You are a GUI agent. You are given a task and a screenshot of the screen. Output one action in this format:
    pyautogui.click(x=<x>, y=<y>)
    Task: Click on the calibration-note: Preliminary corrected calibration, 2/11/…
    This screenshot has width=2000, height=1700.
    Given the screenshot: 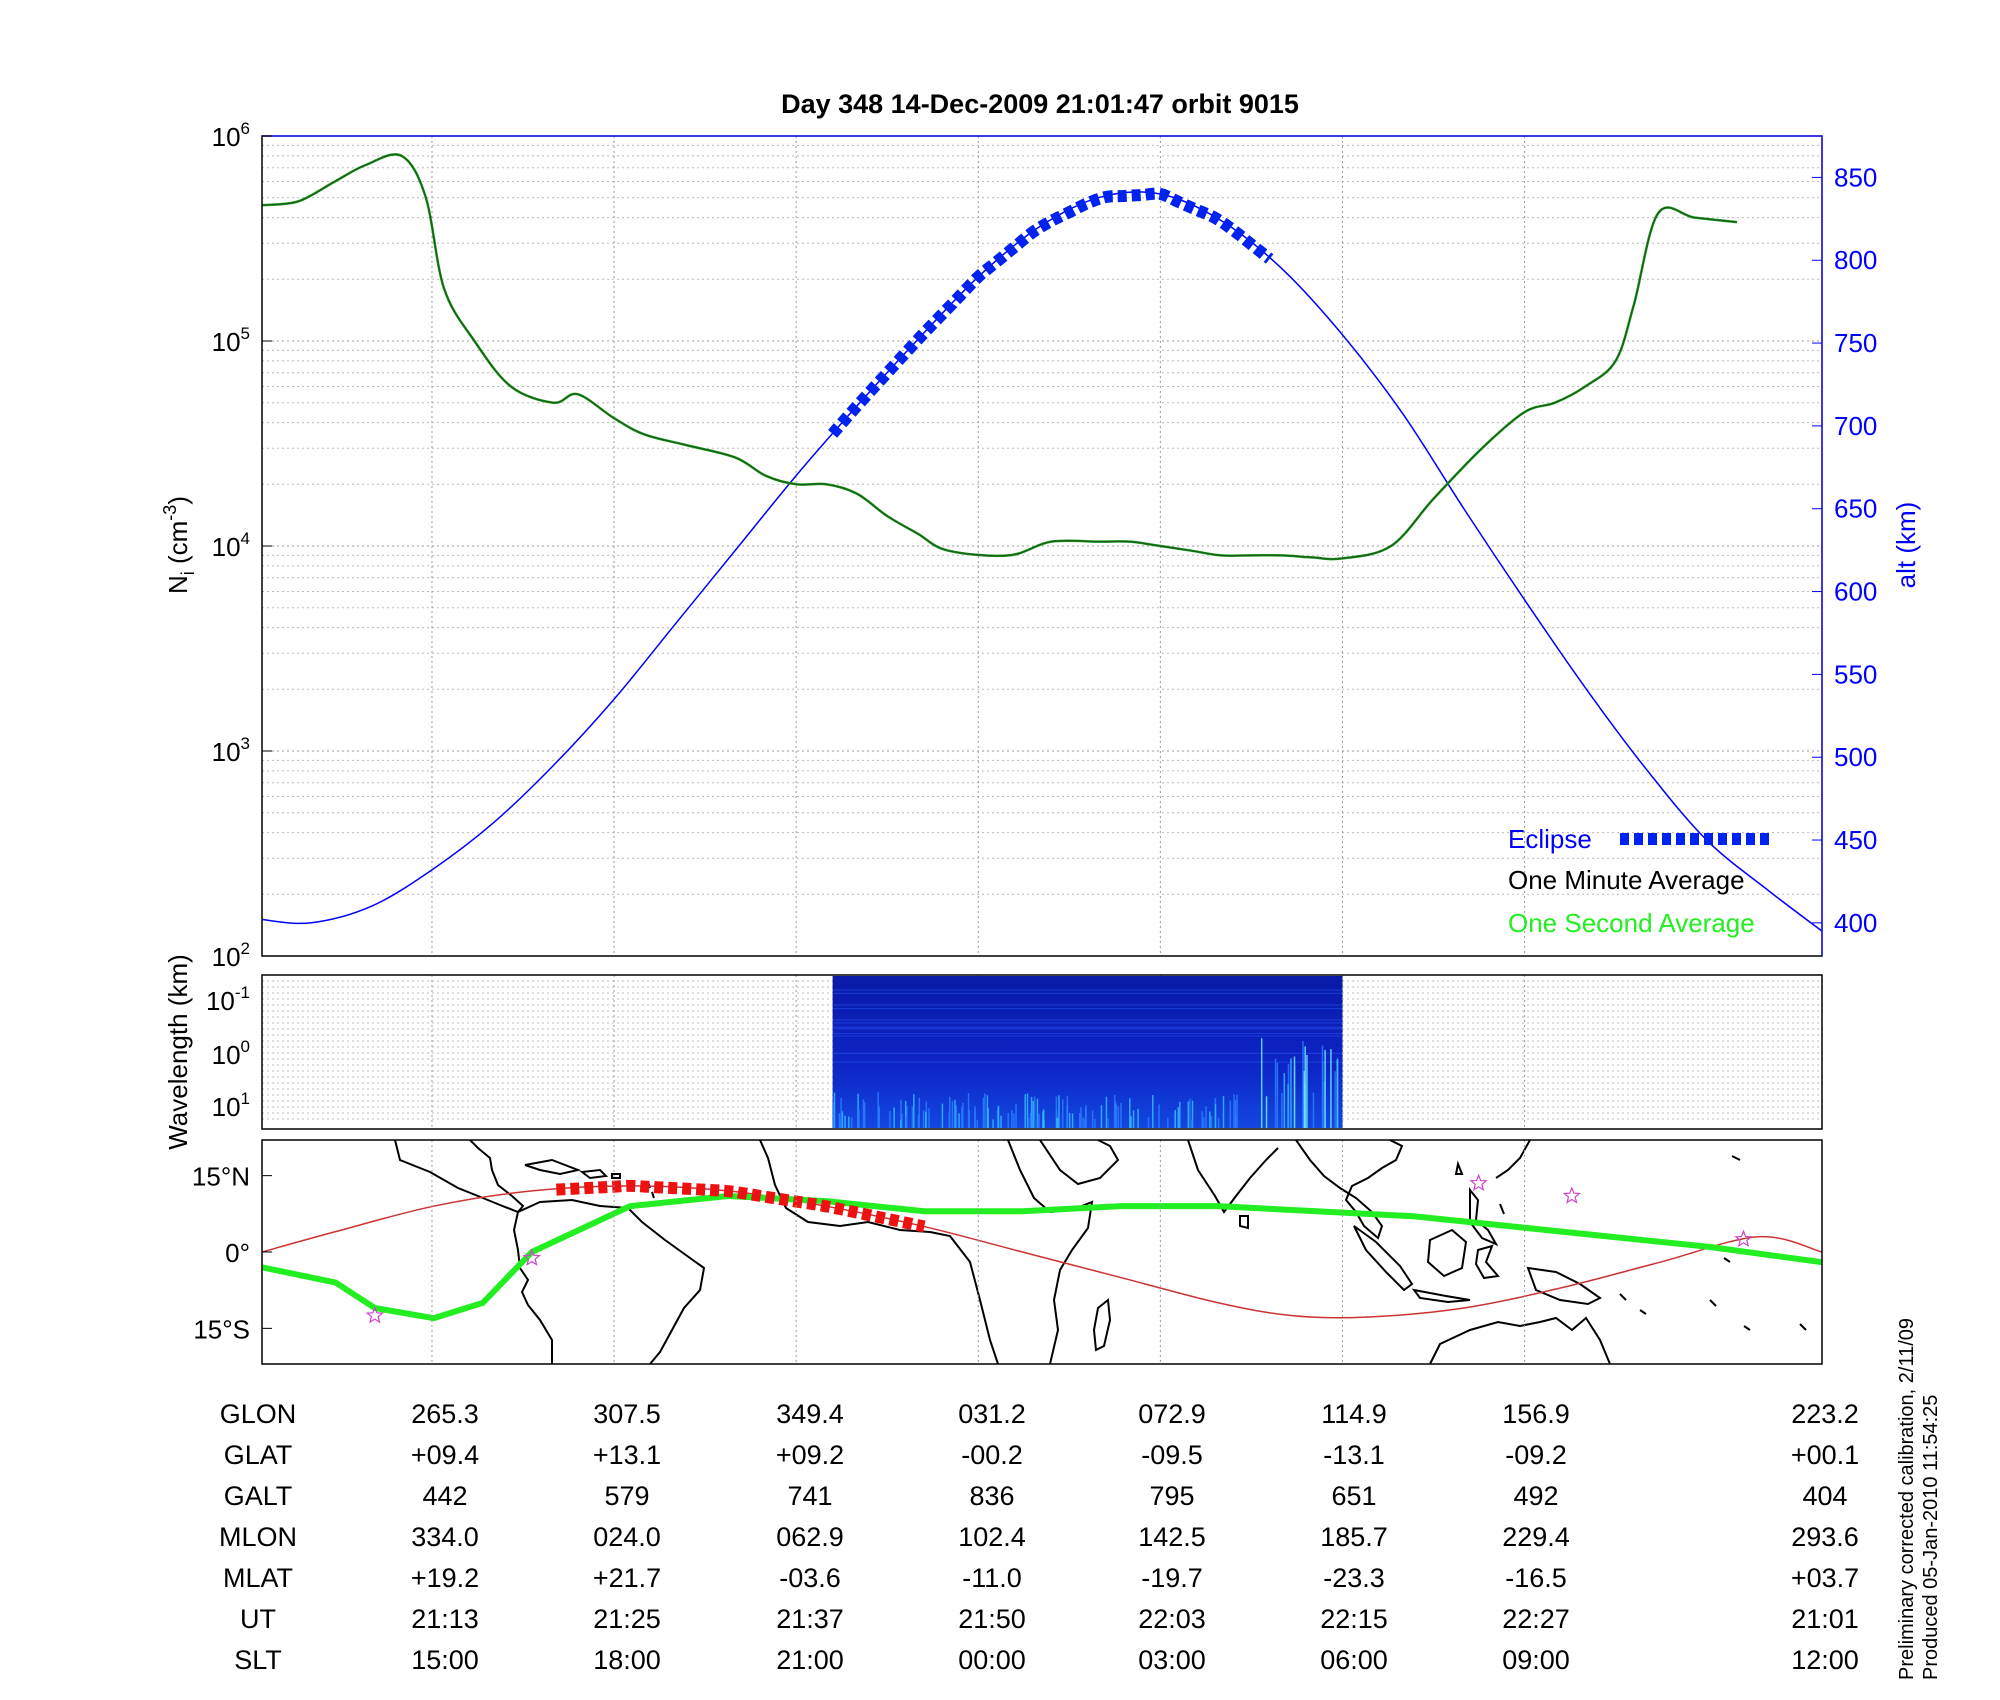 What is the action you would take?
    pyautogui.click(x=1919, y=1499)
    